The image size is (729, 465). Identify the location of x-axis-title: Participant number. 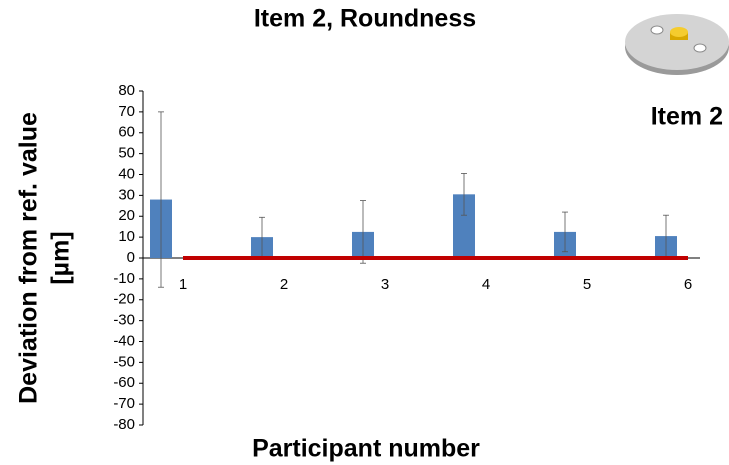
(366, 449).